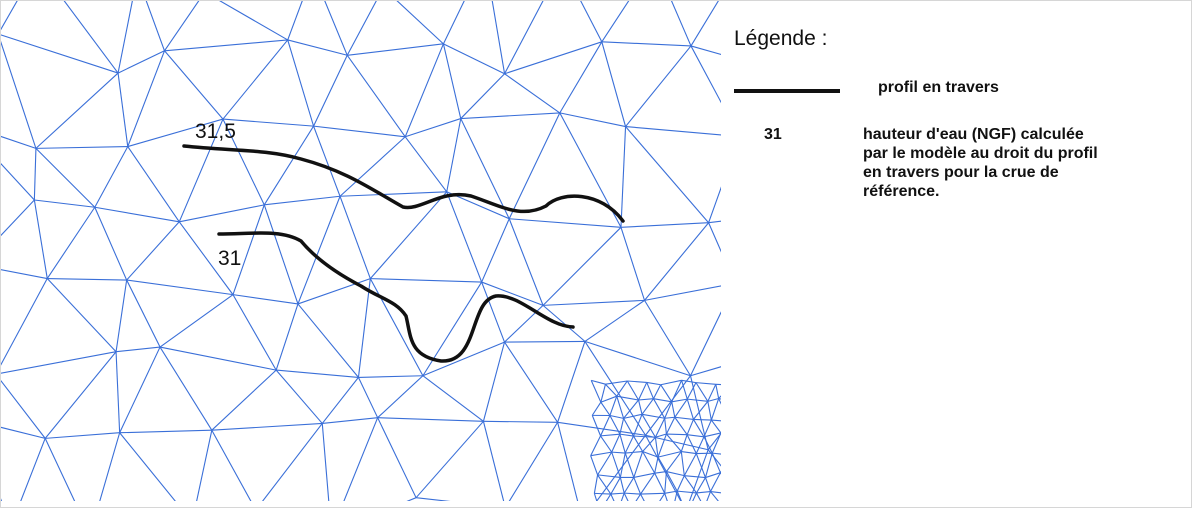 Image resolution: width=1193 pixels, height=509 pixels. I want to click on legend-height-label-line-3: en travers pour la crue de, so click(1028, 172).